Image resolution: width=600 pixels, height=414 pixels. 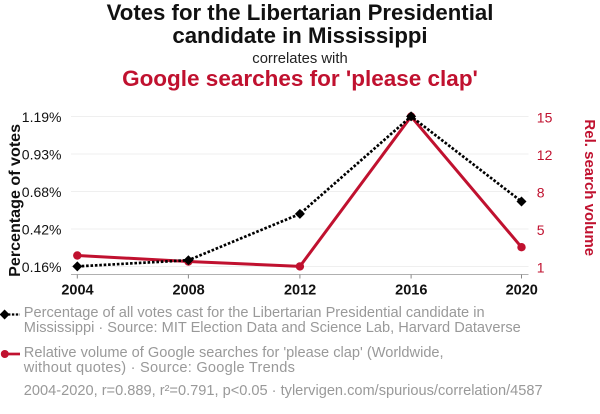 I want to click on svg-text: 0.93%, so click(x=42, y=154).